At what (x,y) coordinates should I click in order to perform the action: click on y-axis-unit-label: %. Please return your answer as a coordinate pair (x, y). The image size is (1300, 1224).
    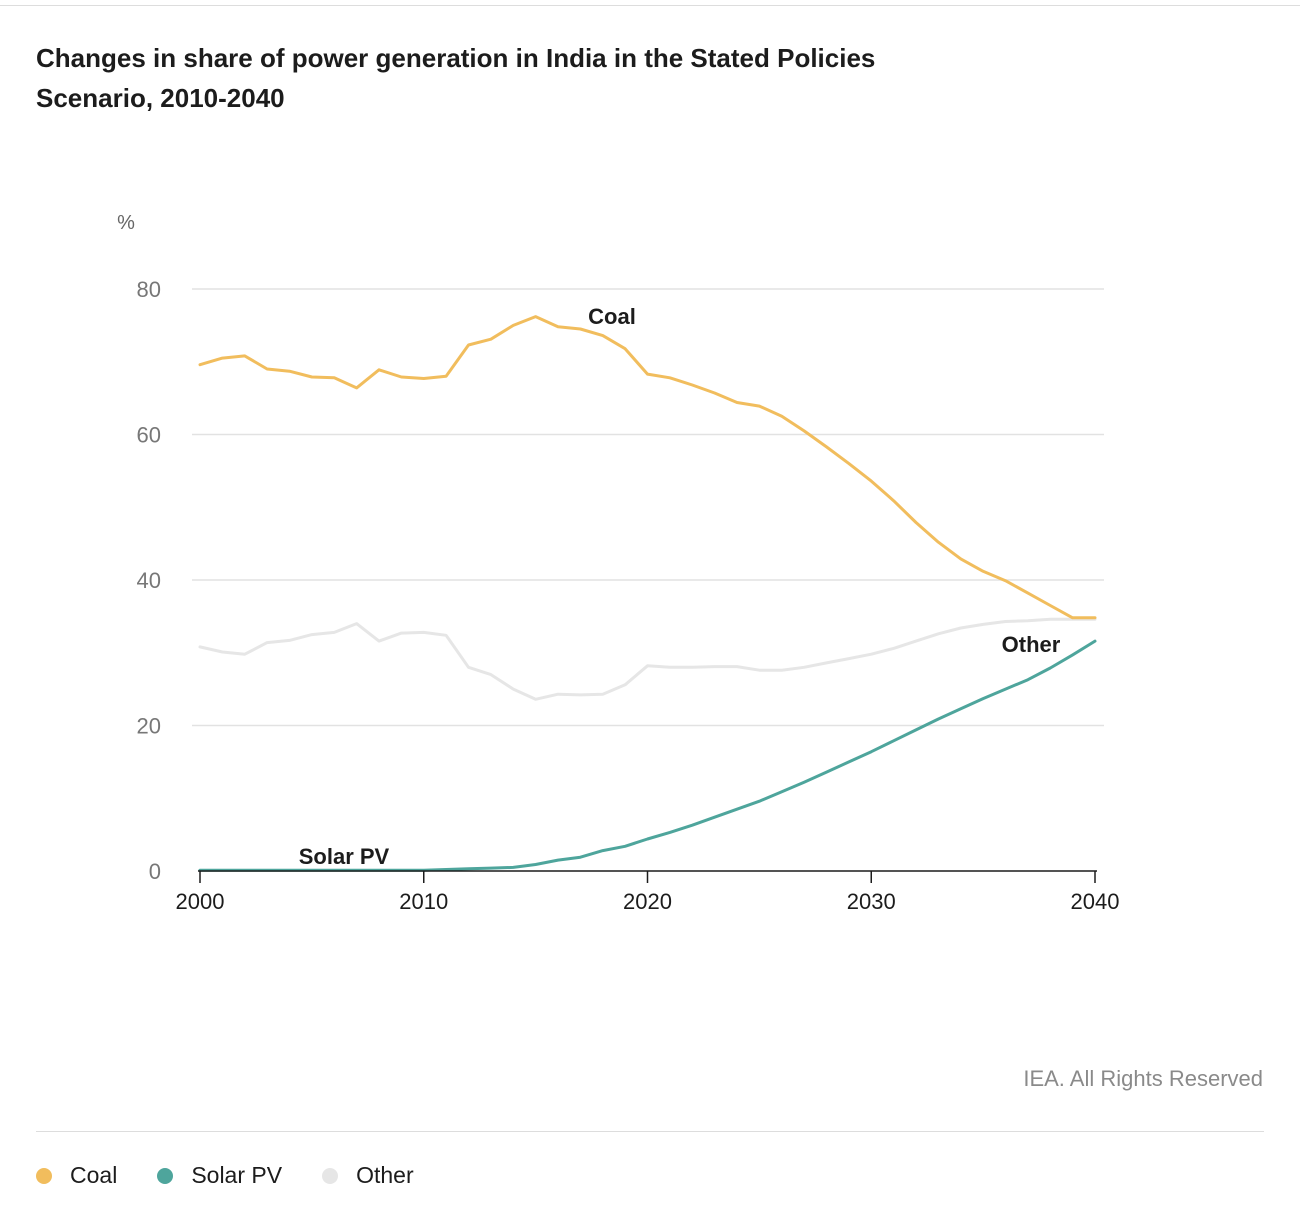
    Looking at the image, I should click on (126, 223).